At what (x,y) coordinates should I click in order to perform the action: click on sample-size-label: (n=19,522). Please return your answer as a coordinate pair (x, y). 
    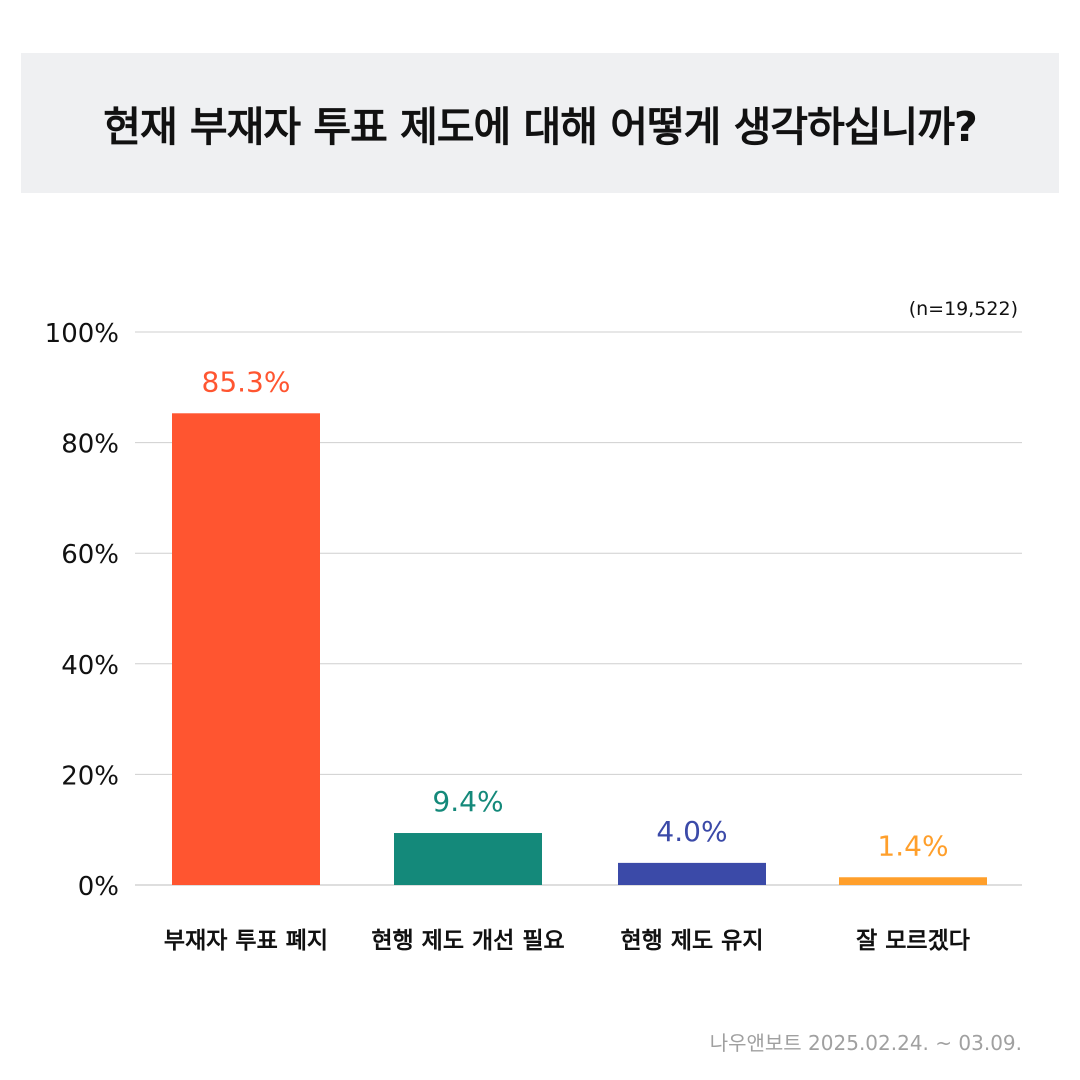
    Looking at the image, I should click on (963, 309).